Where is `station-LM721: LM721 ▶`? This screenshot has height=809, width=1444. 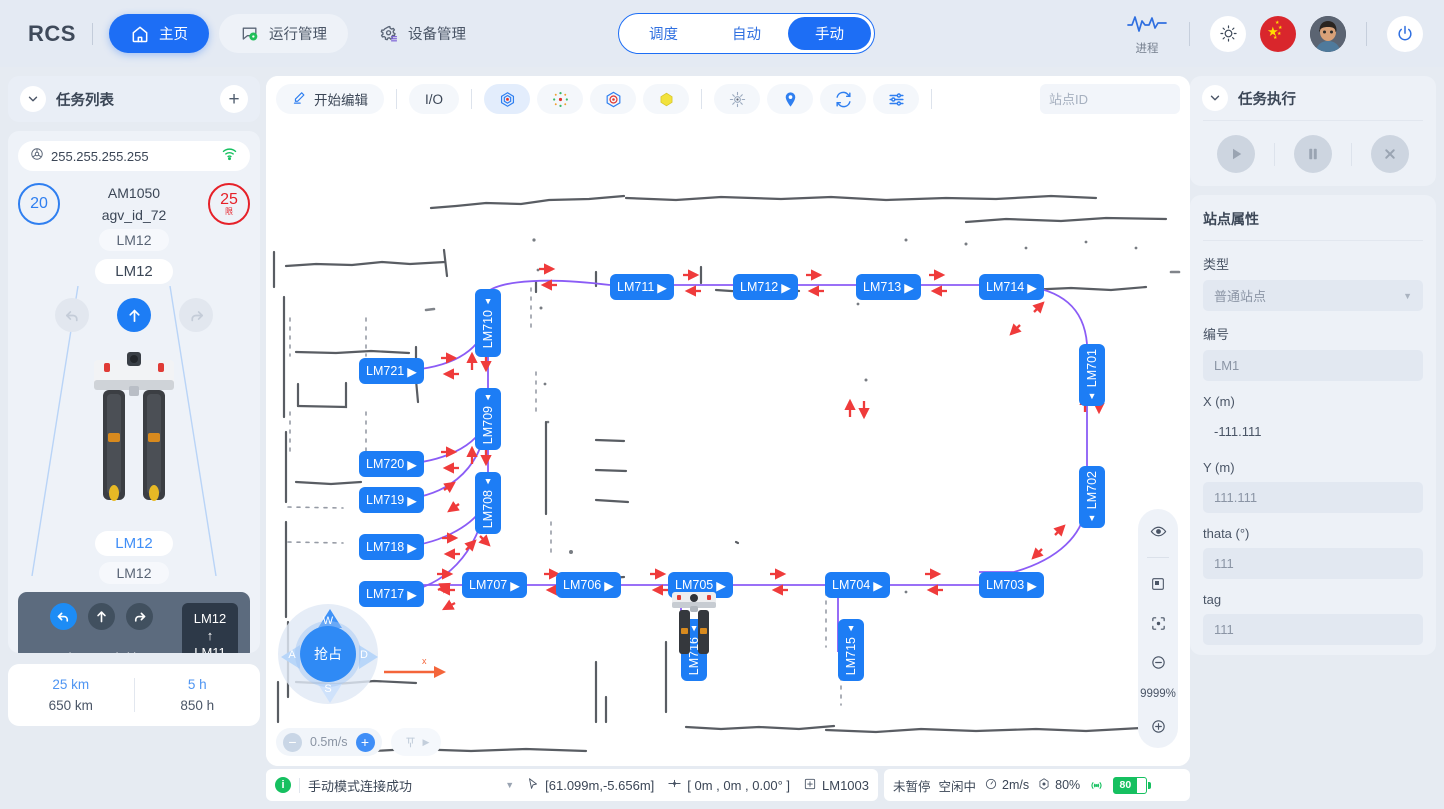
station-LM721: LM721 ▶ is located at coordinates (391, 371).